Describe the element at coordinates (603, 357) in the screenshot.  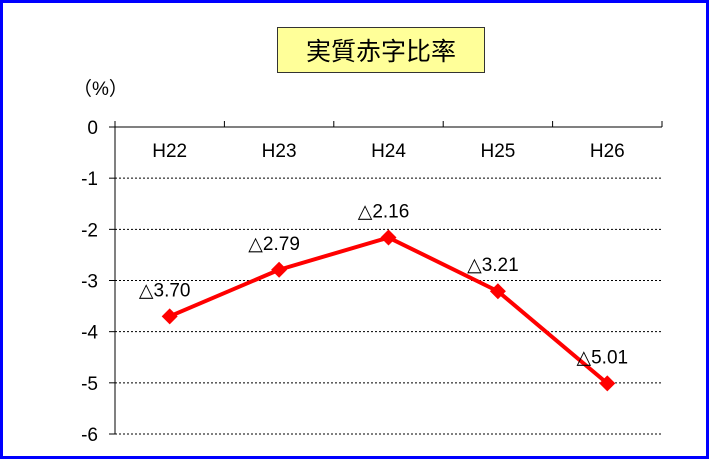
I see `data-label: △5.01` at that location.